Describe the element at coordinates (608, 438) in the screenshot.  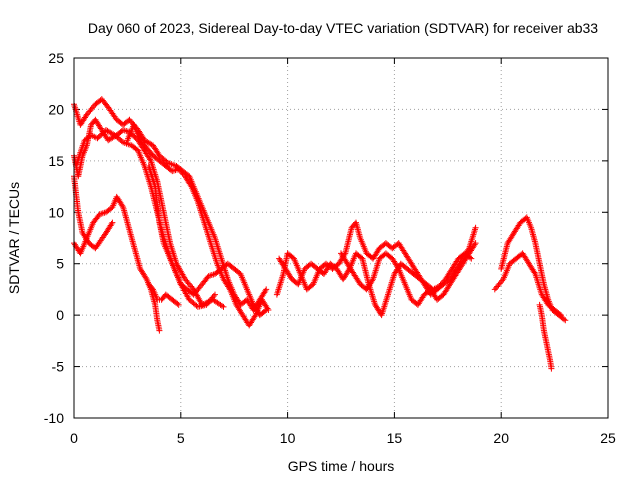
I see `x-tick-label: 25` at that location.